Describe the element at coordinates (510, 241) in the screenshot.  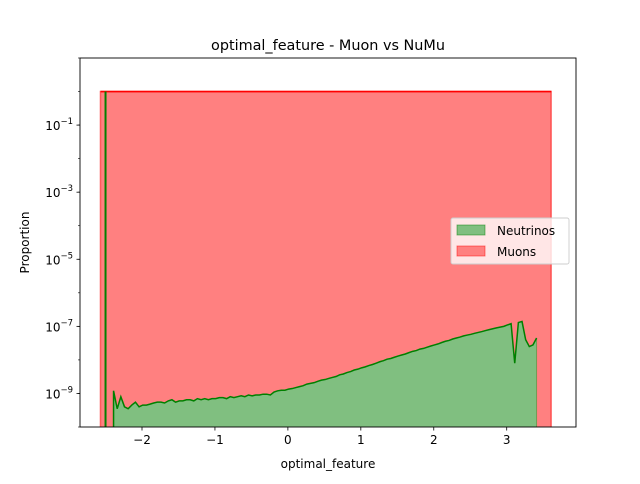
I see `legend: Neutrinos Muons` at that location.